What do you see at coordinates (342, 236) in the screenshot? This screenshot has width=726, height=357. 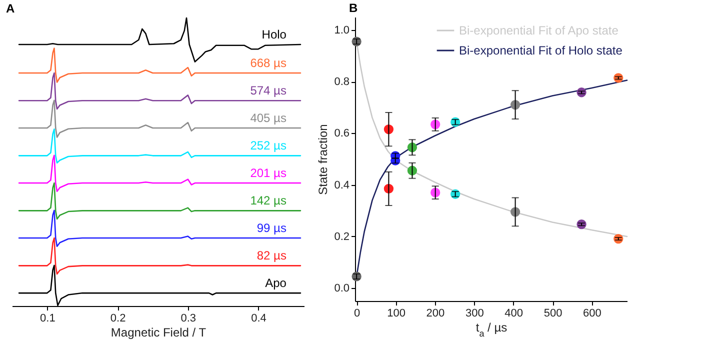 I see `y-tick-label: 0.2` at bounding box center [342, 236].